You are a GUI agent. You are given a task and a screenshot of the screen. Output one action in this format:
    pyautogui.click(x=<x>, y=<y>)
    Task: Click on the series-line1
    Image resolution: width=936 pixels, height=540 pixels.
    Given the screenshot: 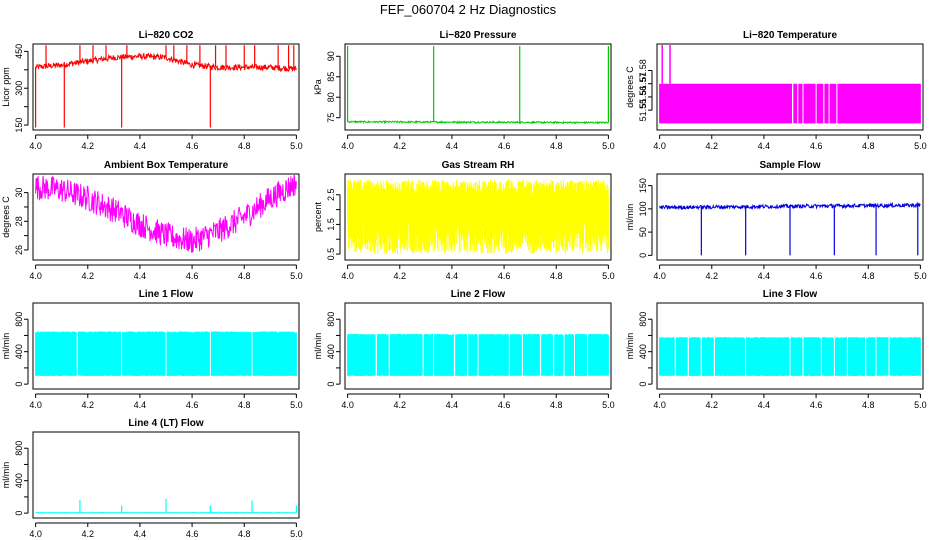 What is the action you would take?
    pyautogui.click(x=166, y=353)
    